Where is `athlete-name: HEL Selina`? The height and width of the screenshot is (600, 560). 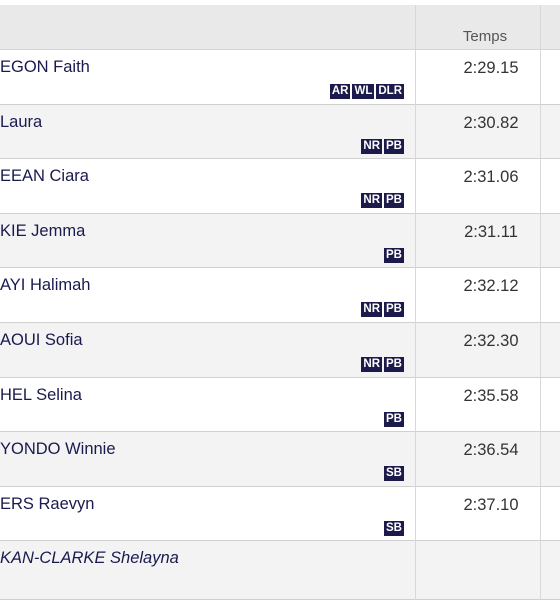 athlete-name: HEL Selina is located at coordinates (41, 394).